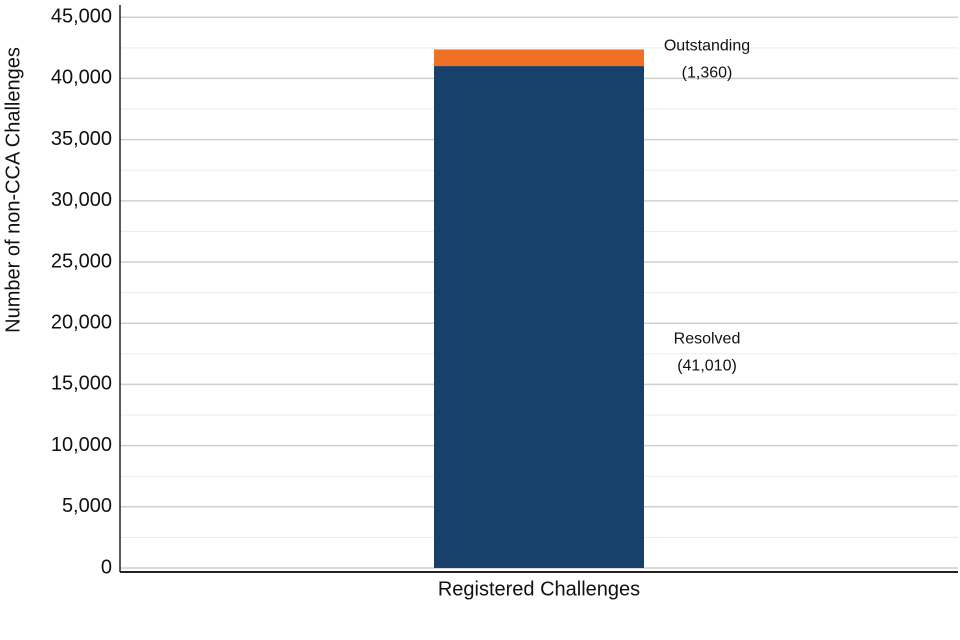  What do you see at coordinates (539, 589) in the screenshot?
I see `x-tick-label: Registered Challenges` at bounding box center [539, 589].